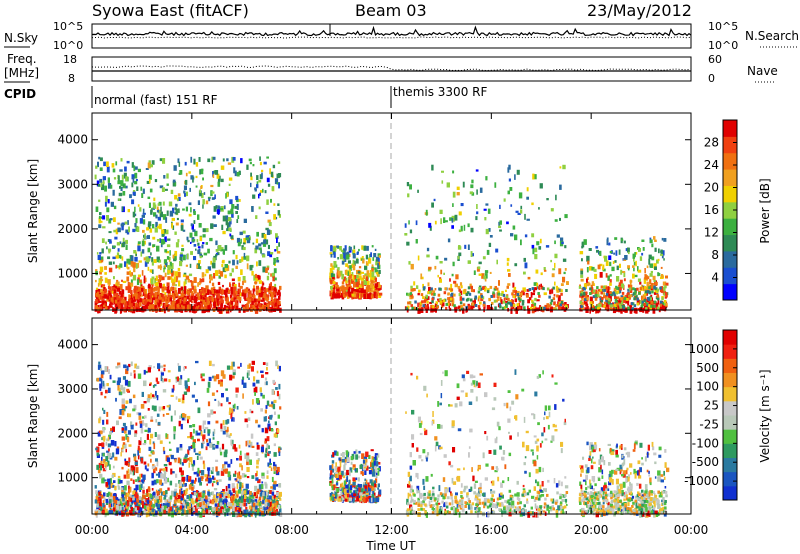 This screenshot has height=554, width=800. I want to click on power-colorbar-cell, so click(730, 243).